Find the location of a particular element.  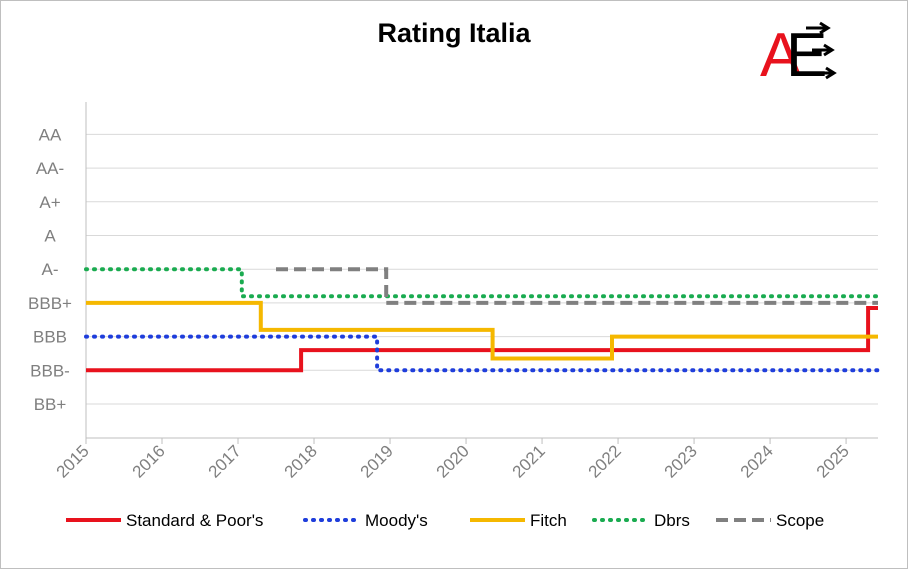

series-line-dbrs is located at coordinates (482, 283).